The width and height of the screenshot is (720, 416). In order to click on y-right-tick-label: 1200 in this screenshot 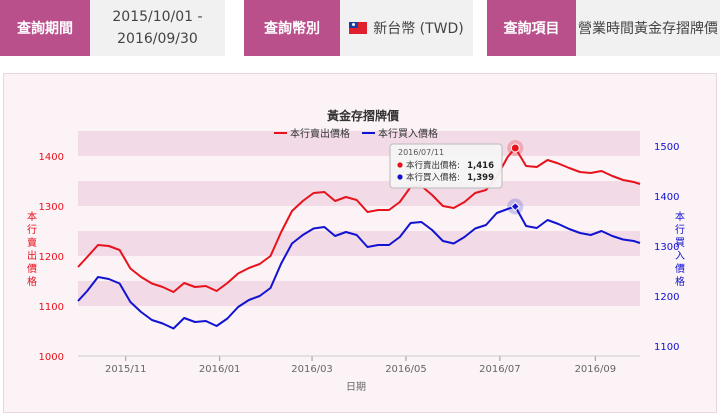, I will do `click(666, 297)`.